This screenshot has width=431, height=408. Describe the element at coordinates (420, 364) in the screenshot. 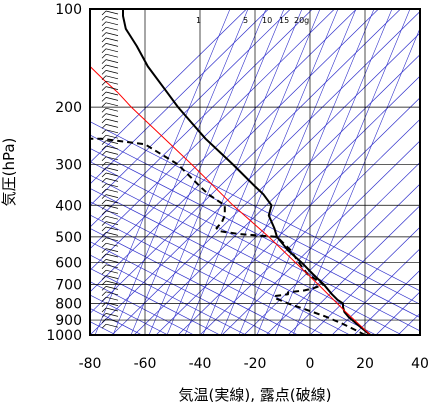

I see `x-tick-label: 40` at that location.